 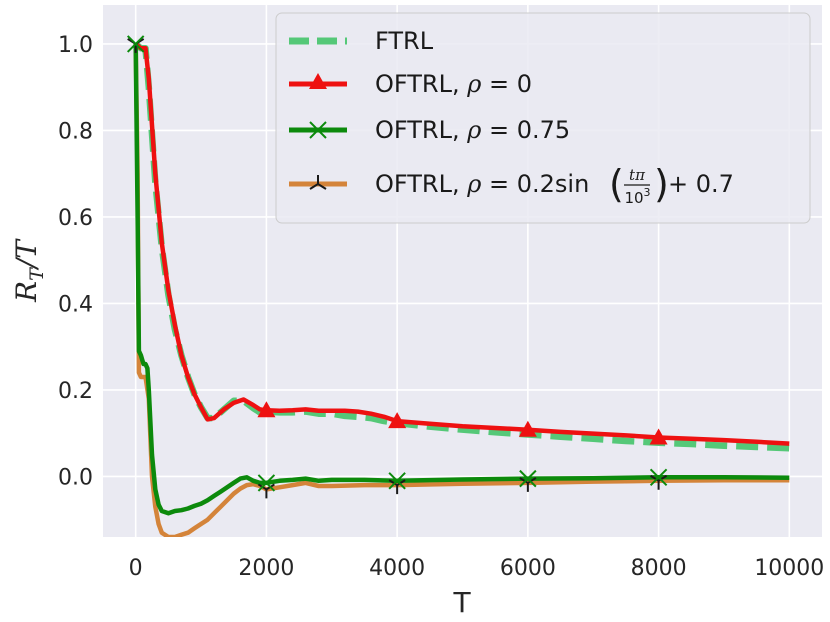 What do you see at coordinates (75, 304) in the screenshot?
I see `y-tick-label: 0.4` at bounding box center [75, 304].